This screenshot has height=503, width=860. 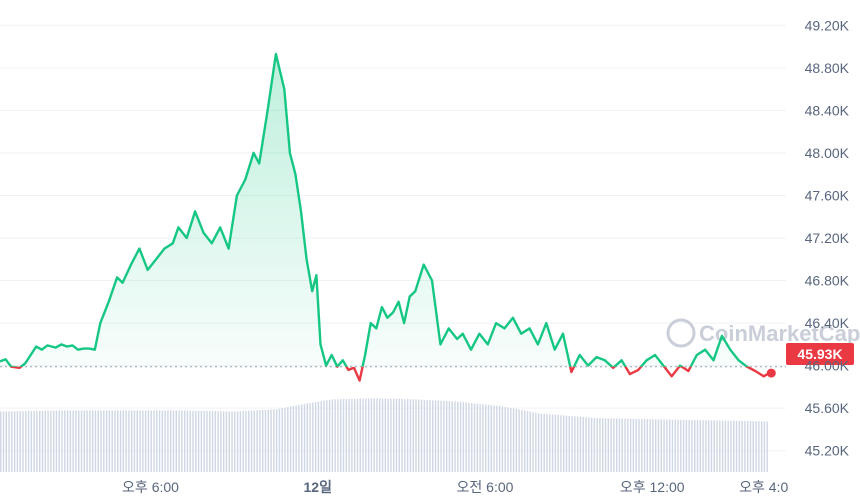 What do you see at coordinates (827, 195) in the screenshot?
I see `y-tick-label: 47.60K` at bounding box center [827, 195].